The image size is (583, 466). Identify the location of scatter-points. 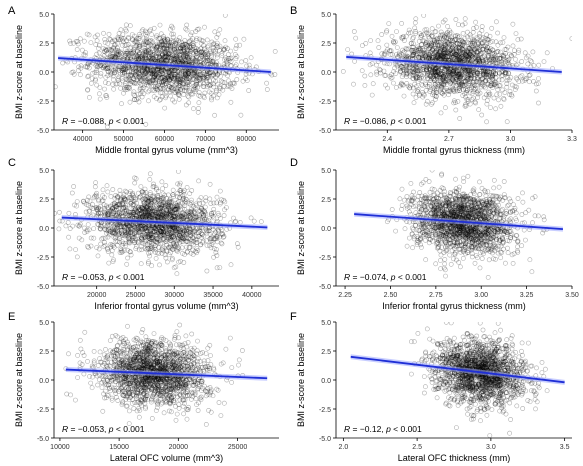
(166, 72).